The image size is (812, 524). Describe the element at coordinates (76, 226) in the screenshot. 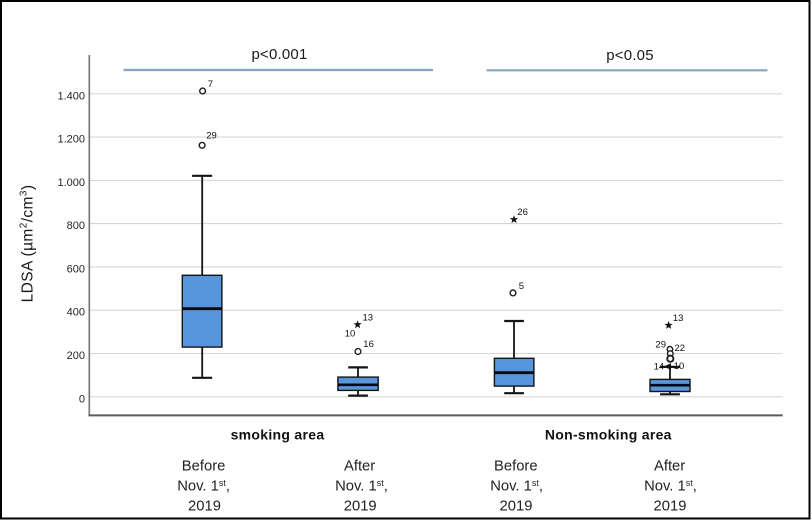

I see `svg-text: 800` at that location.